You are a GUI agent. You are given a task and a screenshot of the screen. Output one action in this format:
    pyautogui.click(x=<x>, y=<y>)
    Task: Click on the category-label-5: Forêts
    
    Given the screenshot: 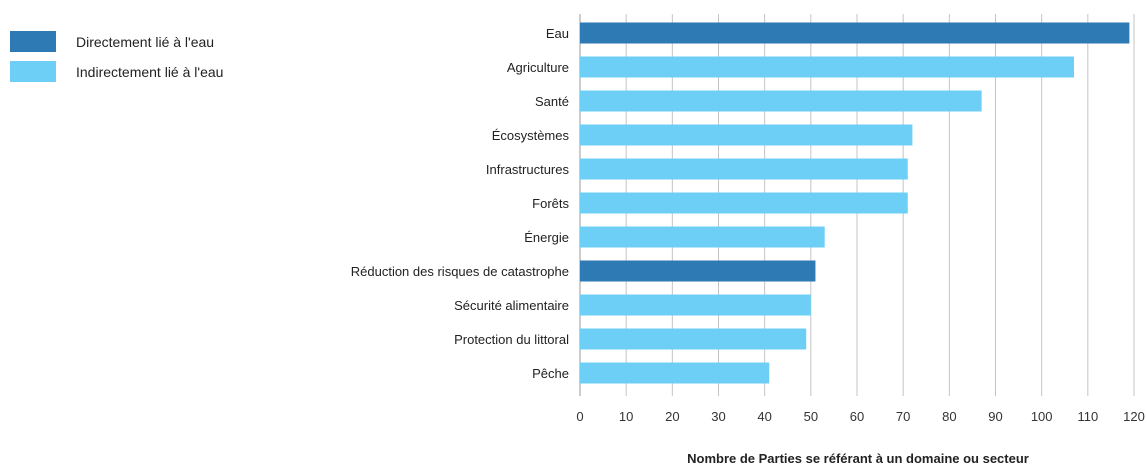 What is the action you would take?
    pyautogui.click(x=550, y=203)
    